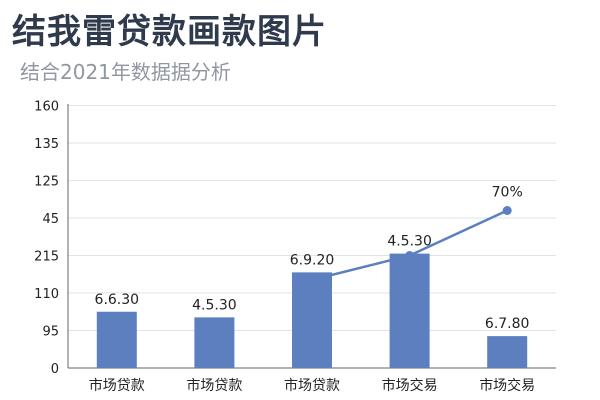 This screenshot has width=600, height=400. What do you see at coordinates (46, 144) in the screenshot?
I see `y-tick-label: 135` at bounding box center [46, 144].